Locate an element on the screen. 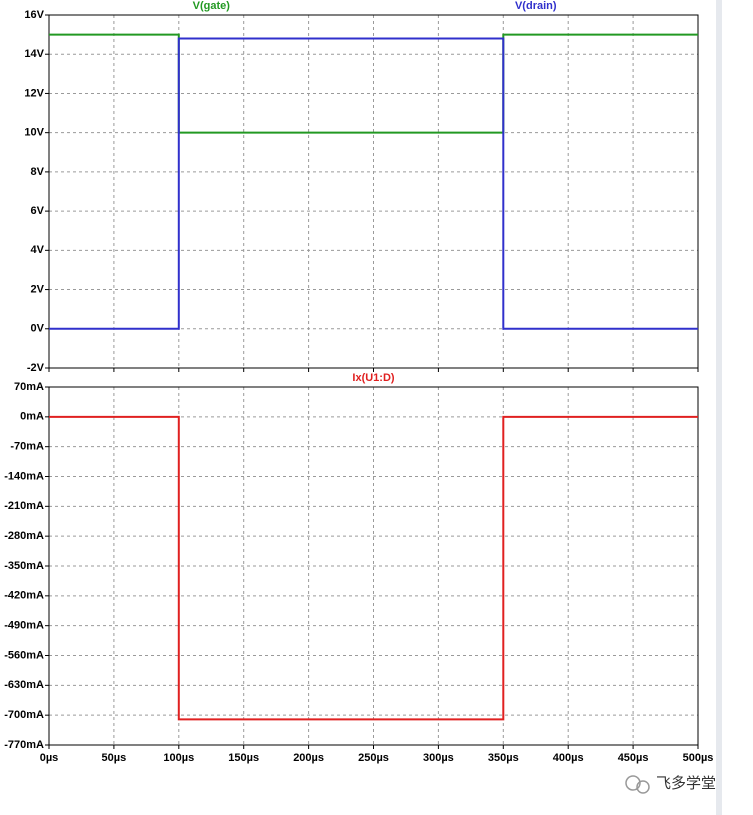 This screenshot has width=753, height=815. y-tick-label: -140mA is located at coordinates (24, 476).